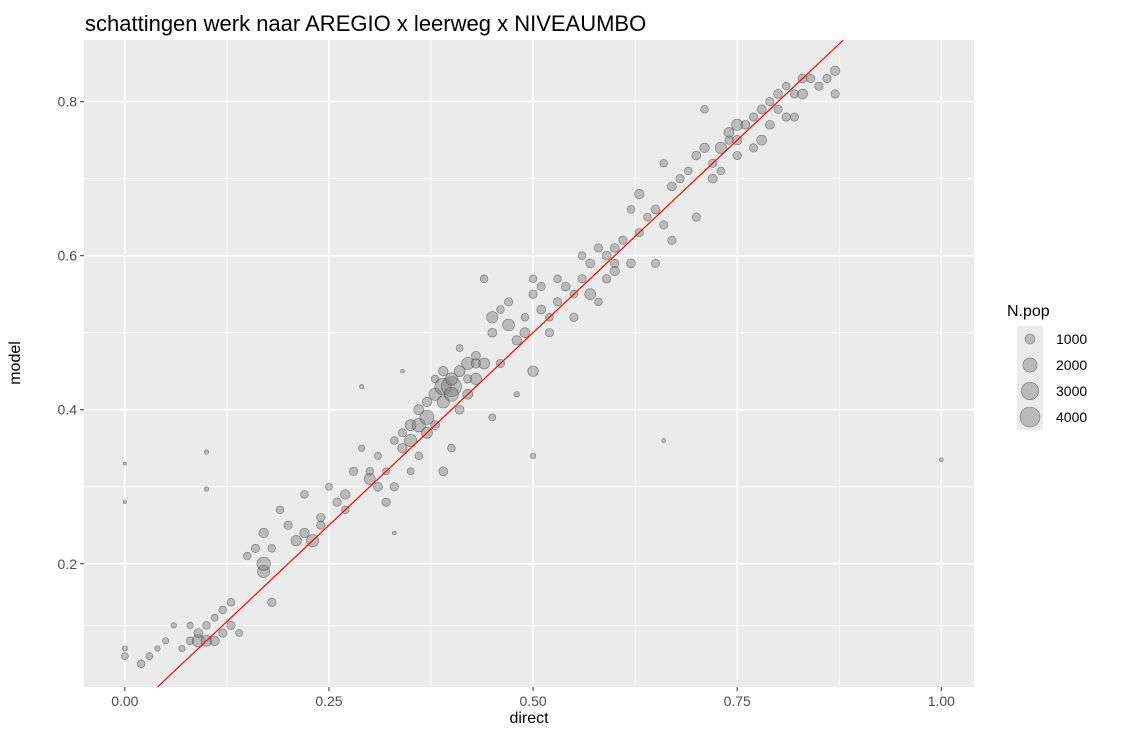 The height and width of the screenshot is (736, 1137). Describe the element at coordinates (15, 363) in the screenshot. I see `y-axis-label: model` at that location.